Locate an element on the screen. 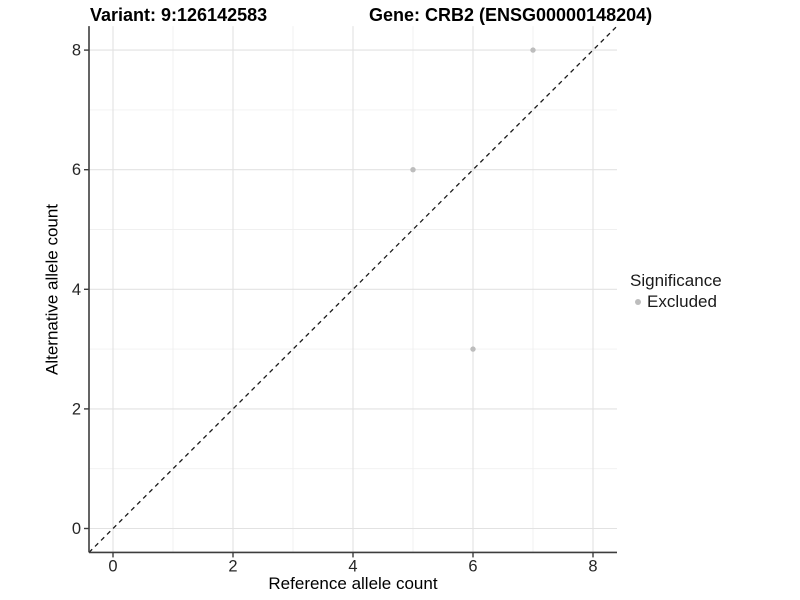 Image resolution: width=800 pixels, height=600 pixels. legend-item: Excluded is located at coordinates (676, 302).